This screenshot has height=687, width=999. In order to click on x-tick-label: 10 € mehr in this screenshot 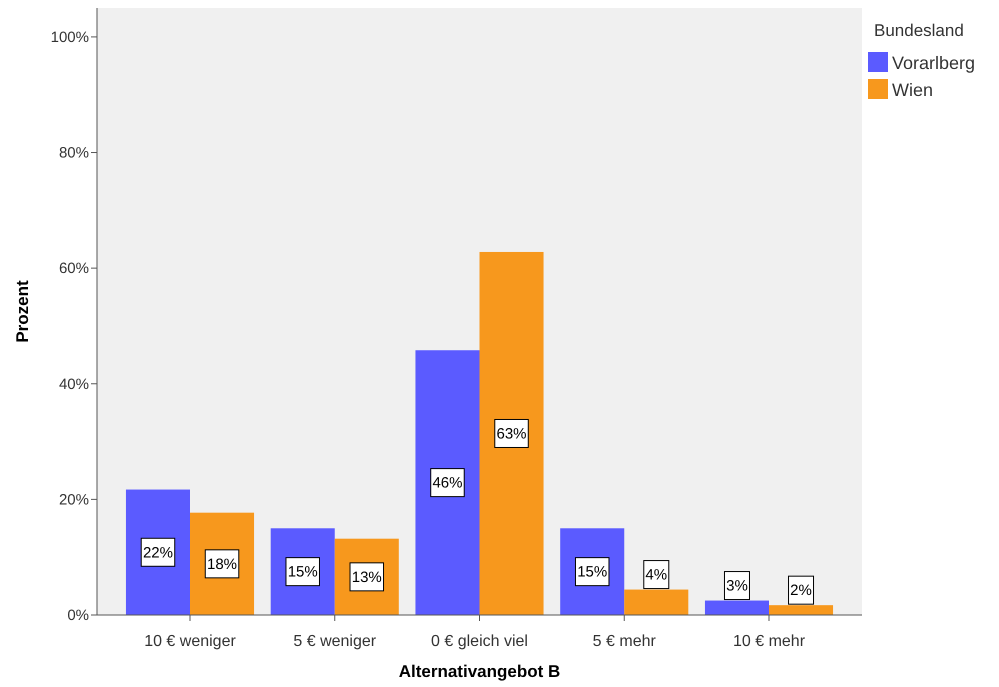, I will do `click(769, 641)`.